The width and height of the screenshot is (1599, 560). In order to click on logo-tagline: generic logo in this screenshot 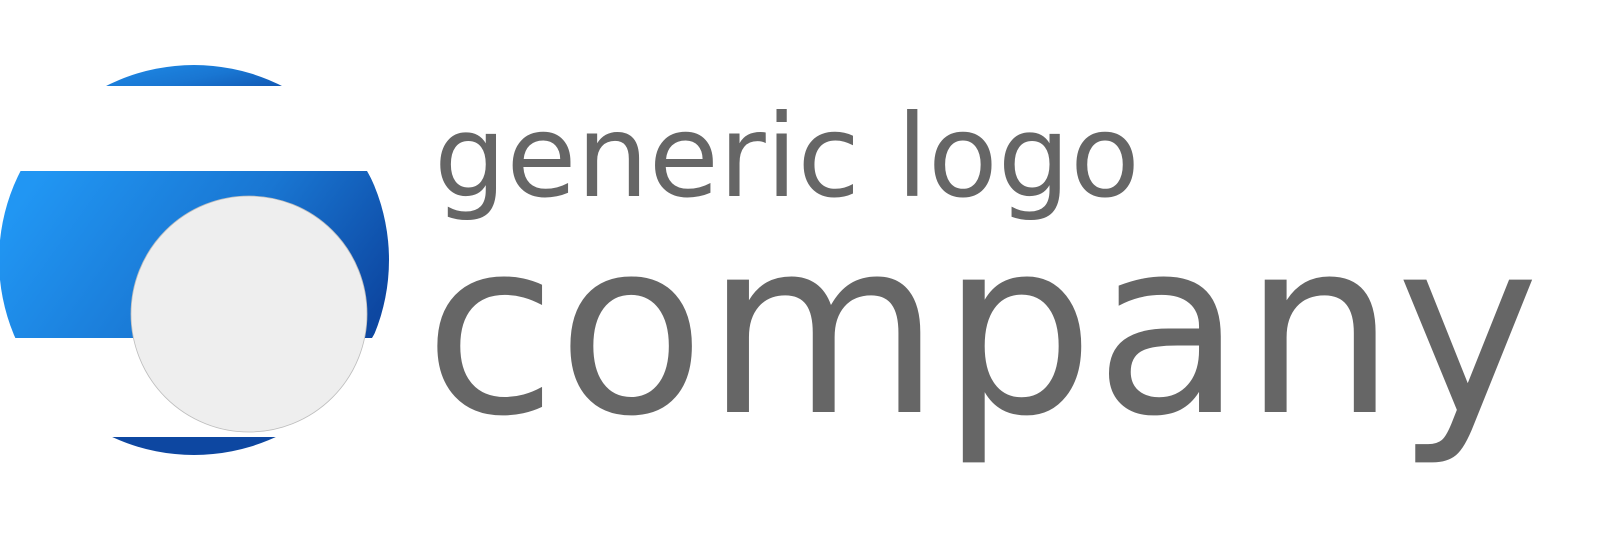, I will do `click(787, 156)`.